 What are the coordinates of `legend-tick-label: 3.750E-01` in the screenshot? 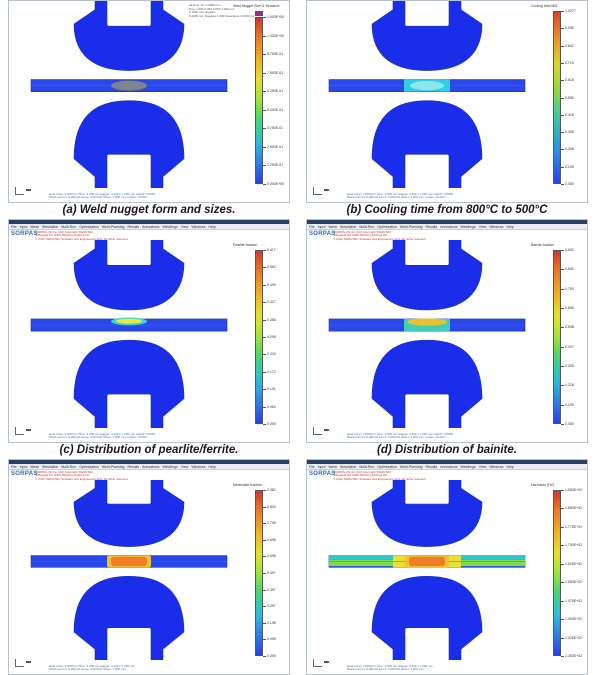 It's located at (275, 128).